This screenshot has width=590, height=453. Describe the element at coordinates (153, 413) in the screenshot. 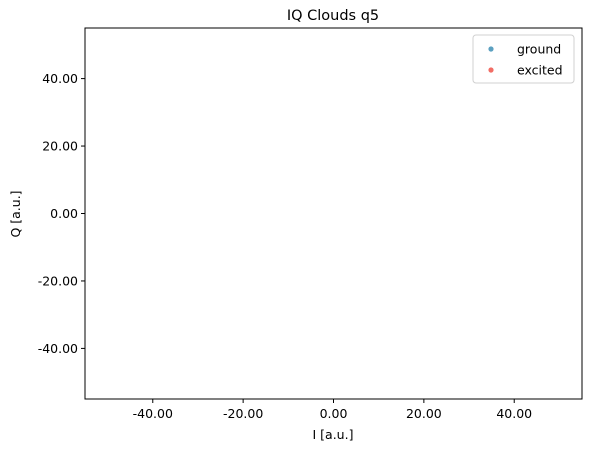

I see `x-tick-label: -40.00` at that location.